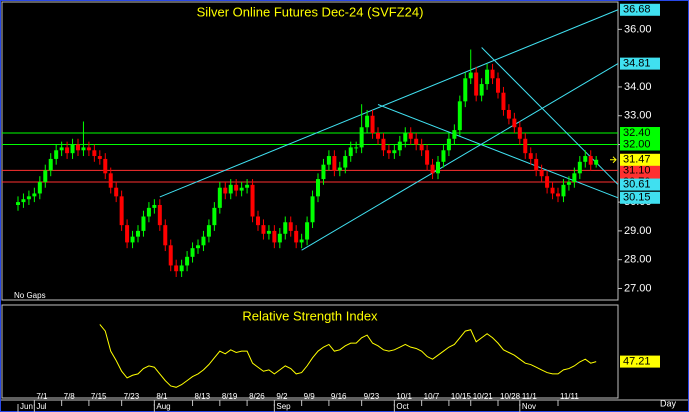 Image resolution: width=689 pixels, height=412 pixels. Describe the element at coordinates (230, 396) in the screenshot. I see `x-tick-label: 8/19` at that location.